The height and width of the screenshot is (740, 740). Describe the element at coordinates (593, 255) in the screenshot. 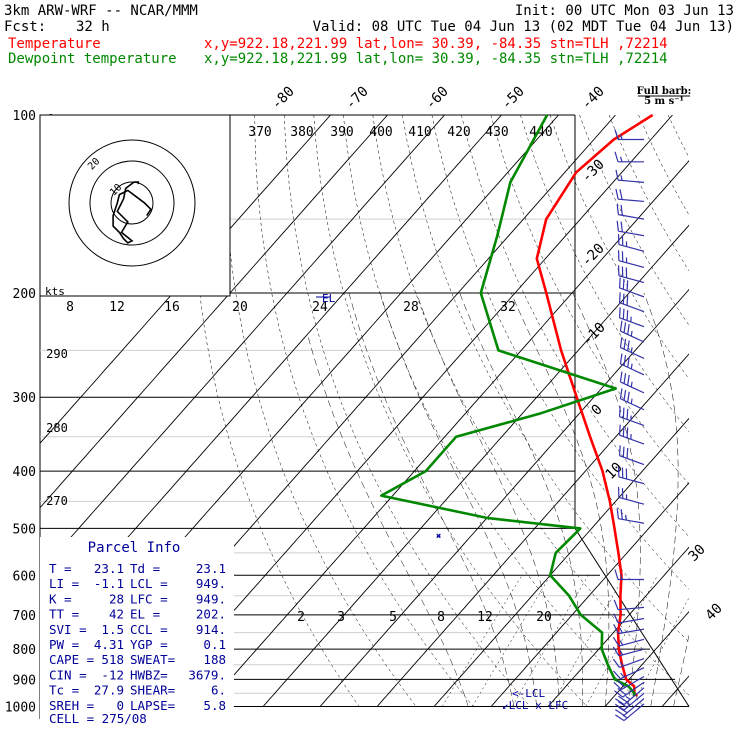

I see `isotherm-label--20: -20` at that location.